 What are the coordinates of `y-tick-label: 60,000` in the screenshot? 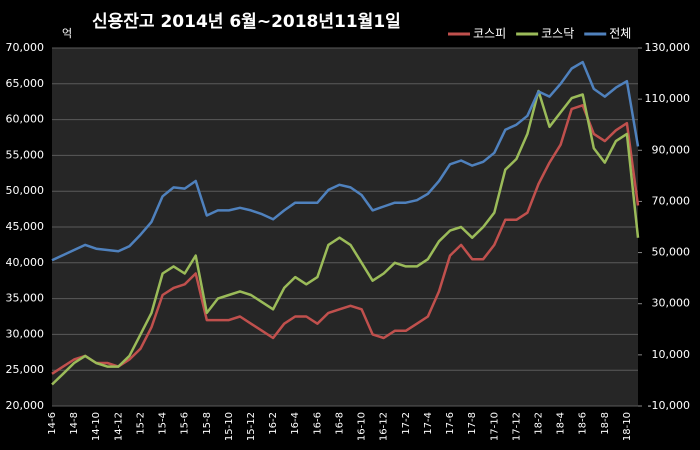 It's located at (25, 119).